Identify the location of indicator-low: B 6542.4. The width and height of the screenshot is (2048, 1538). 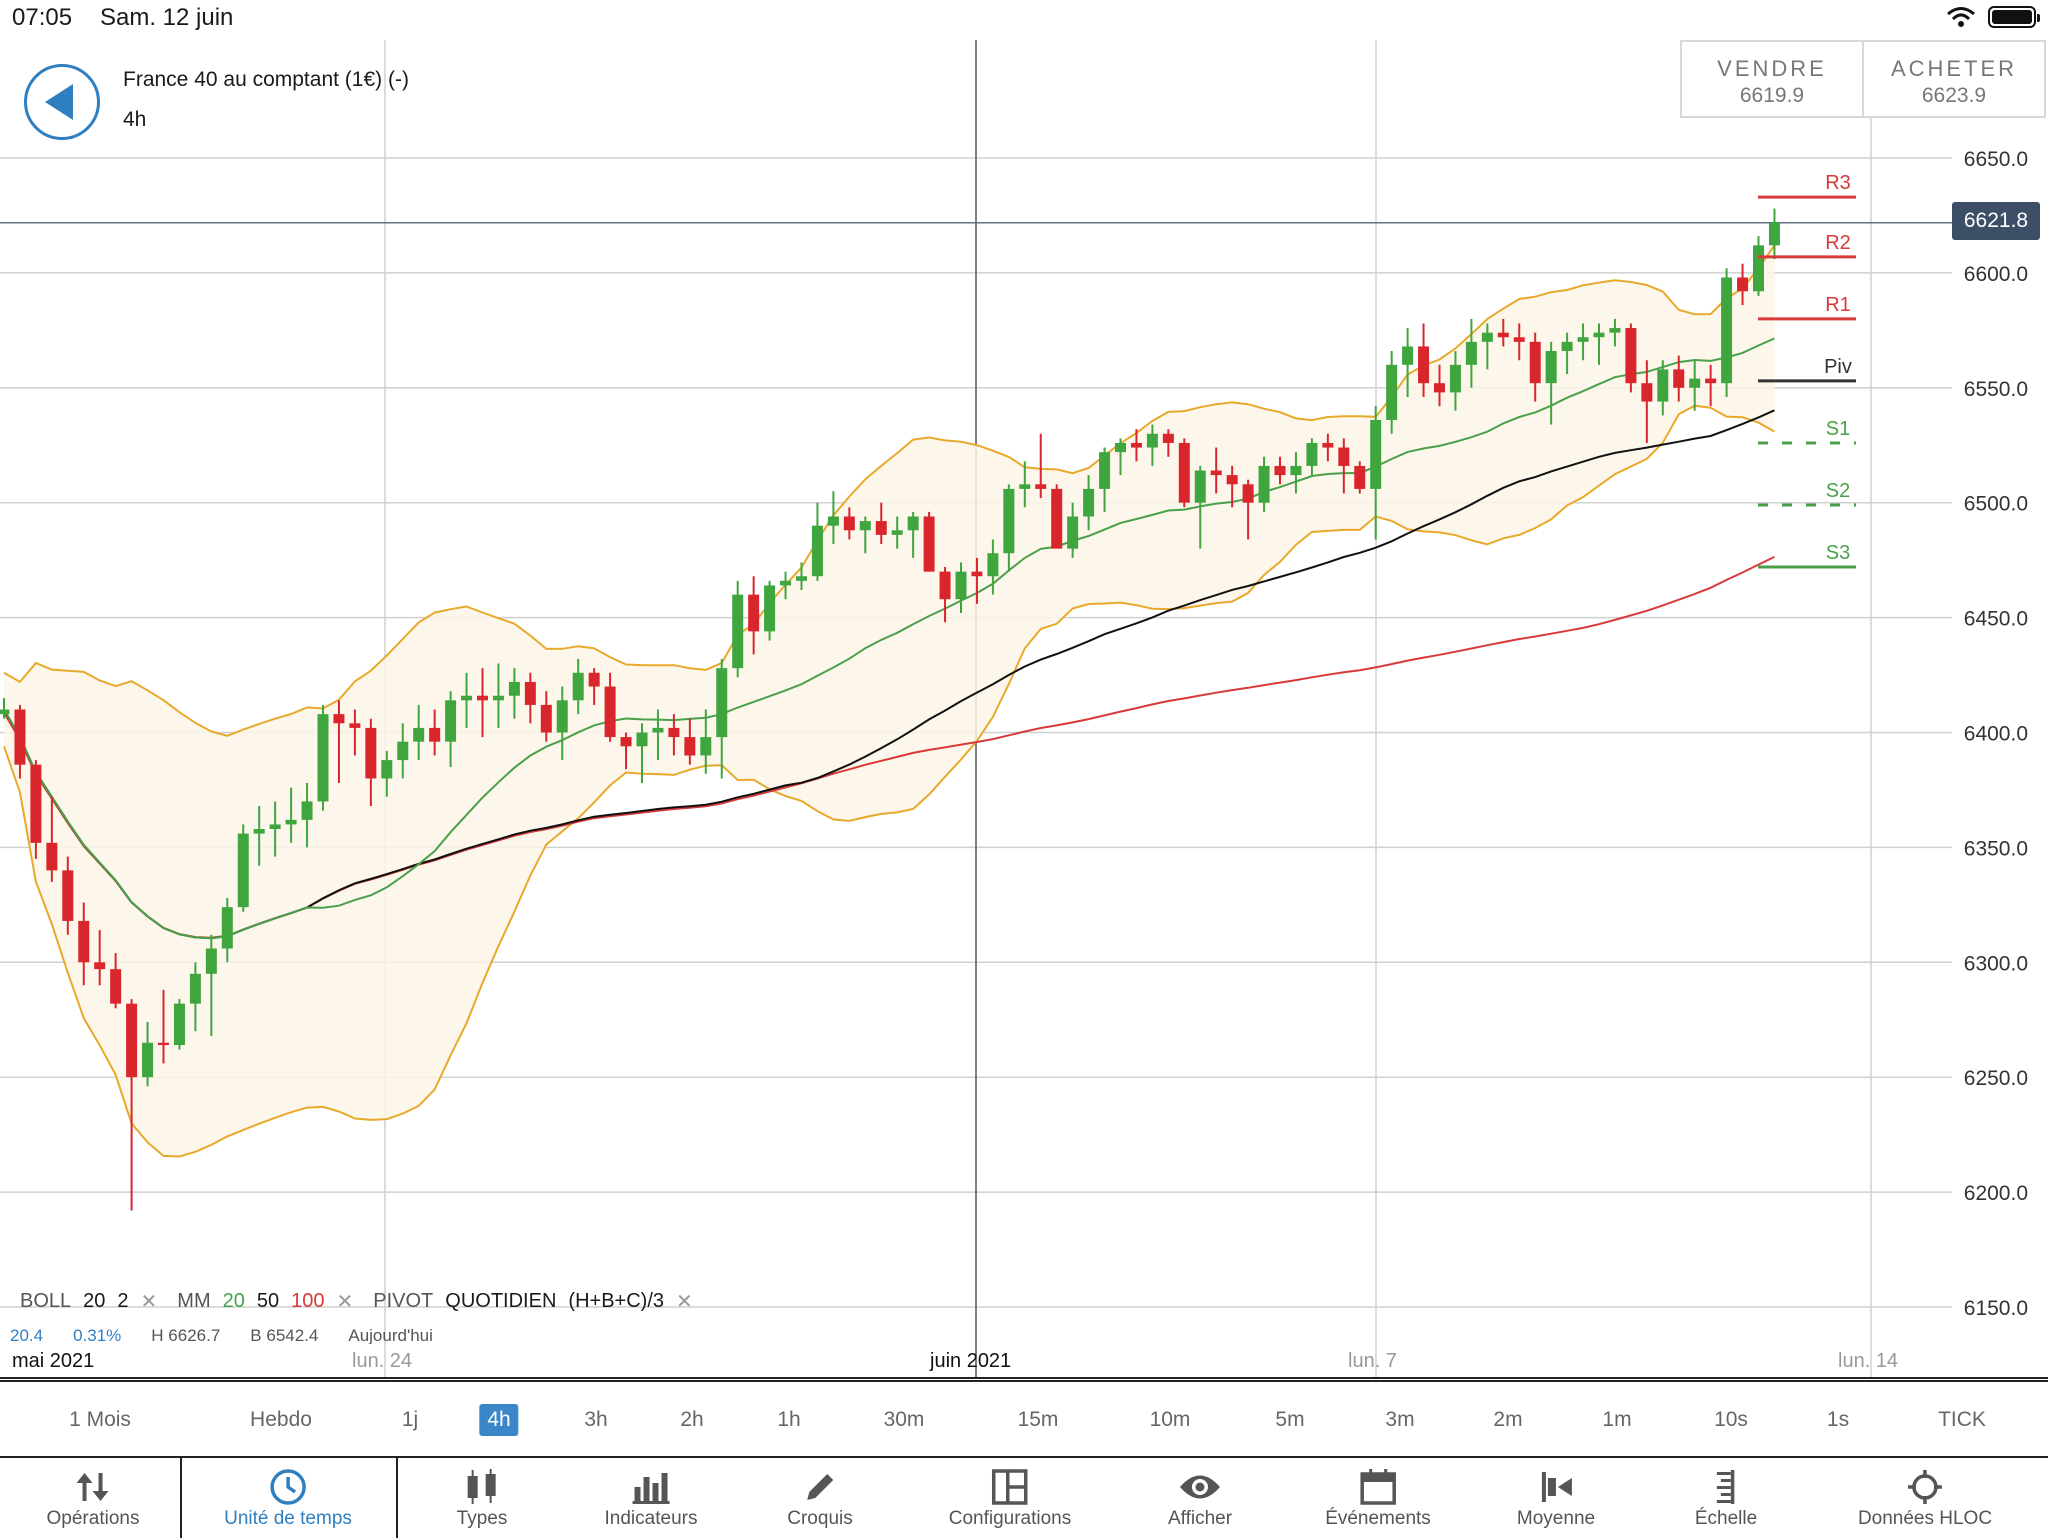
(284, 1335).